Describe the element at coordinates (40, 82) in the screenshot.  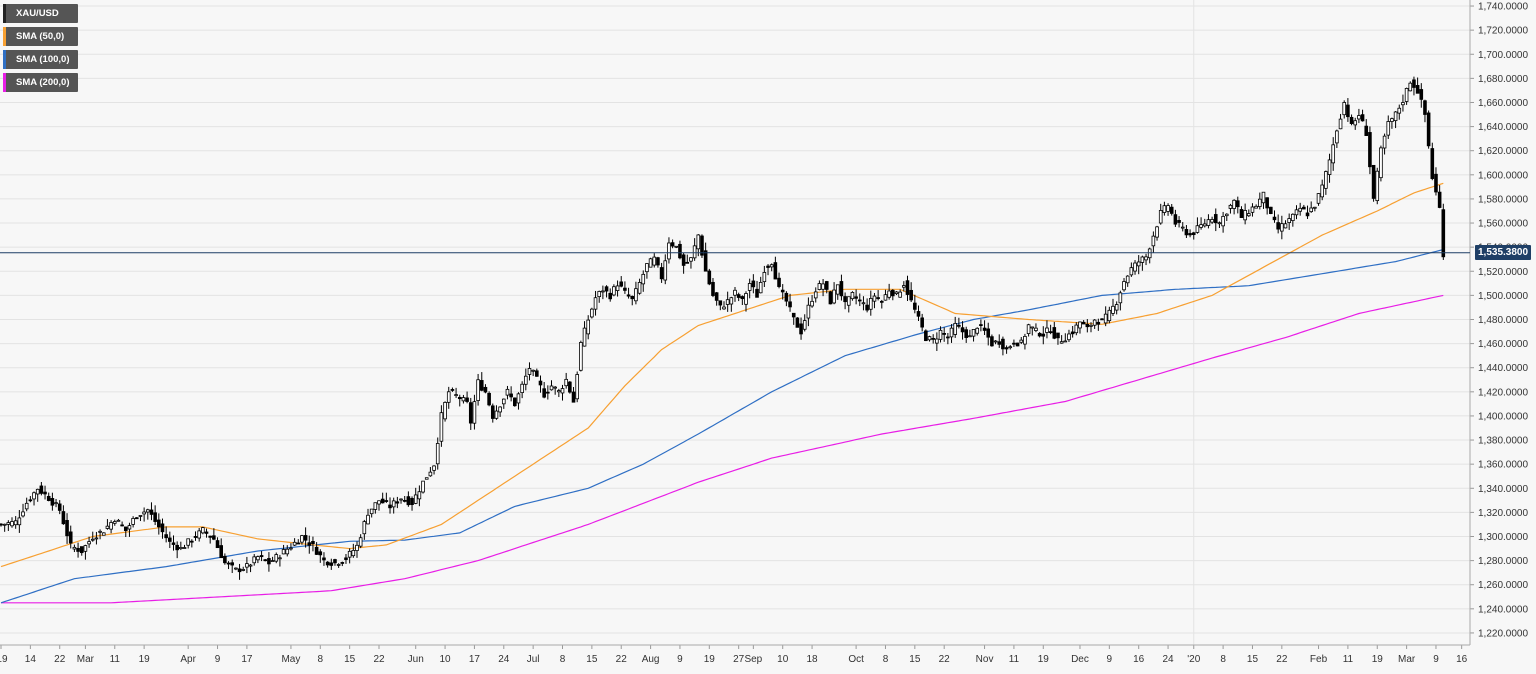
I see `legend-item-sma200: SMA (200,0)` at that location.